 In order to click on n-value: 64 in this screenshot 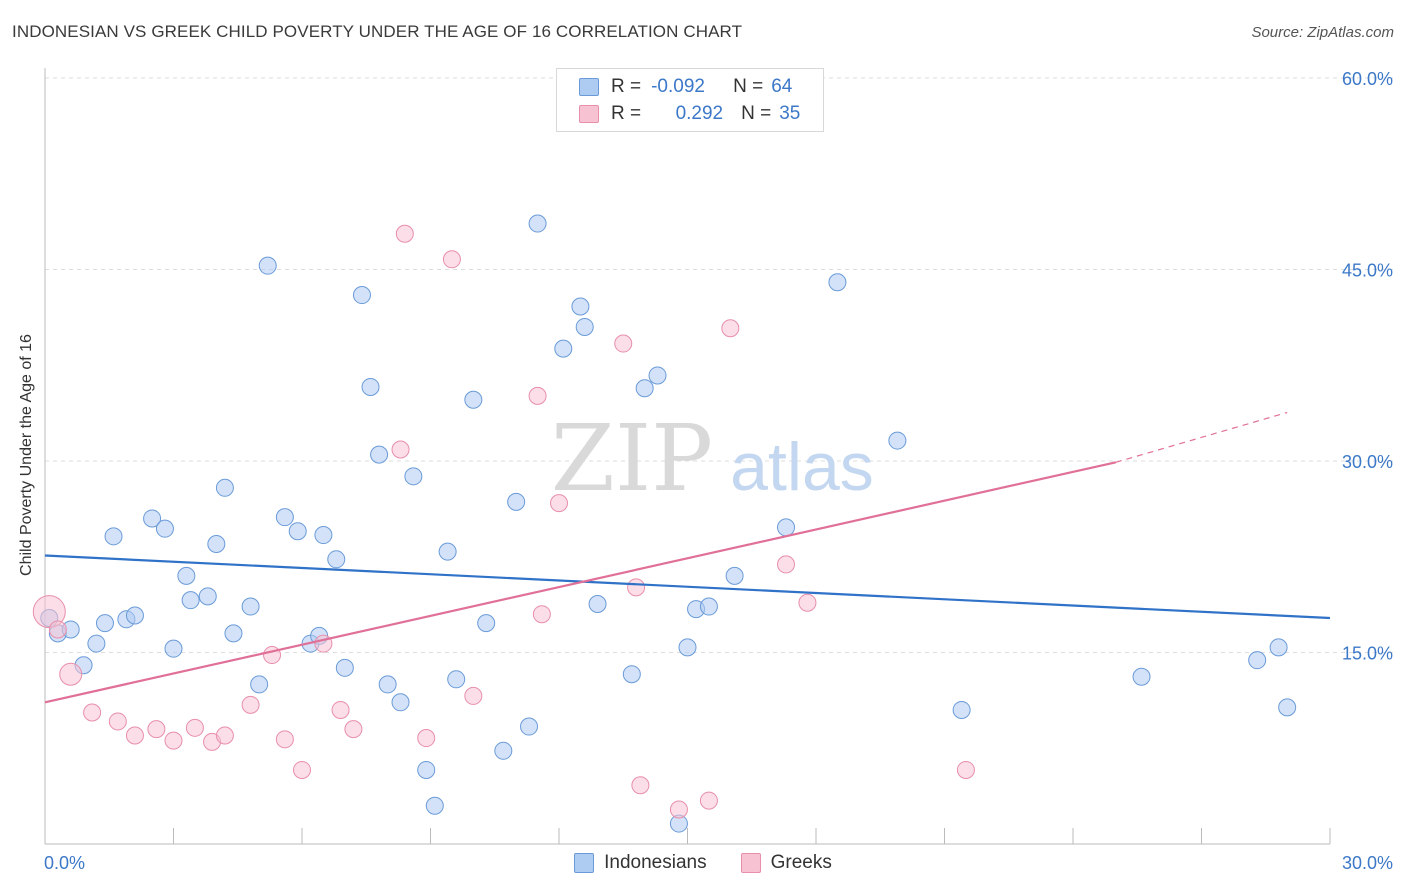, I will do `click(782, 86)`.